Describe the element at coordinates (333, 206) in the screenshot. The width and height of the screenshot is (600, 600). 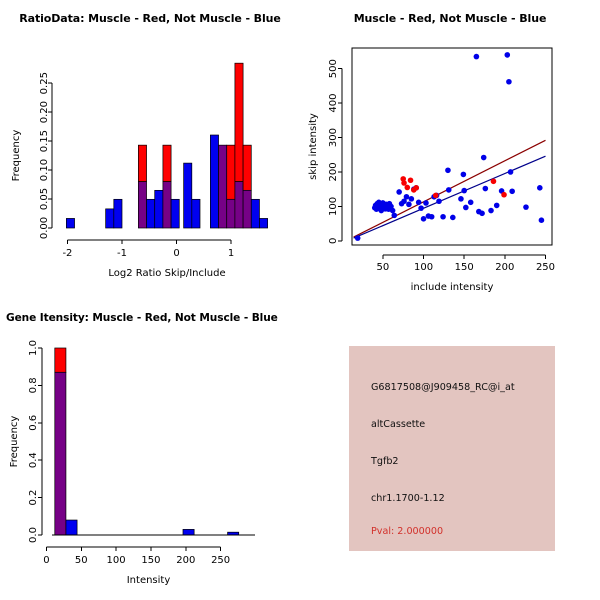
I see `y-tick-label: 100` at that location.